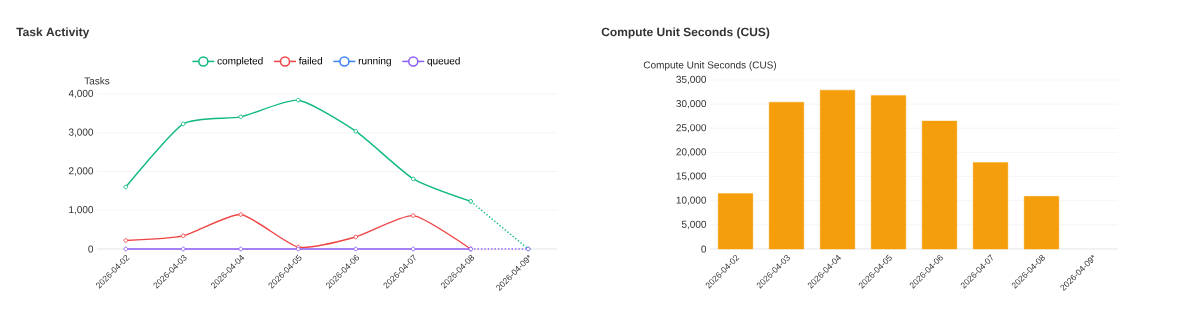 The width and height of the screenshot is (1187, 327). Describe the element at coordinates (81, 94) in the screenshot. I see `y-tick-label: 4,000` at that location.